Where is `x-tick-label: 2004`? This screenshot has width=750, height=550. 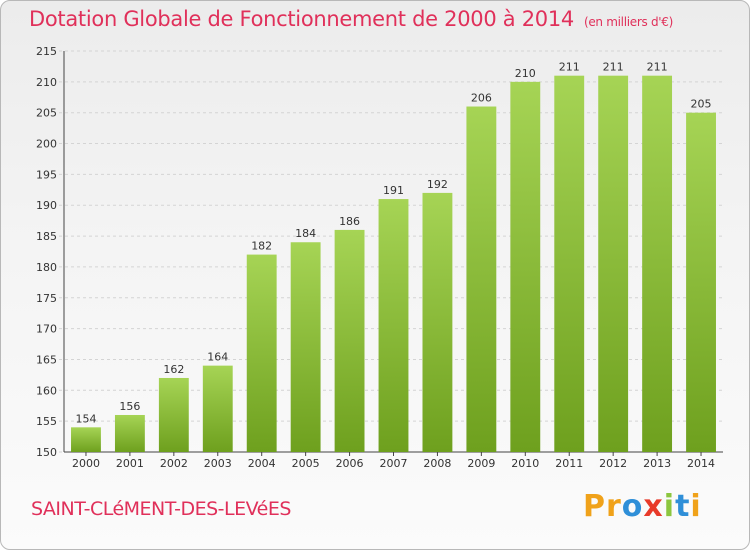
x-tick-label: 2004 is located at coordinates (262, 463).